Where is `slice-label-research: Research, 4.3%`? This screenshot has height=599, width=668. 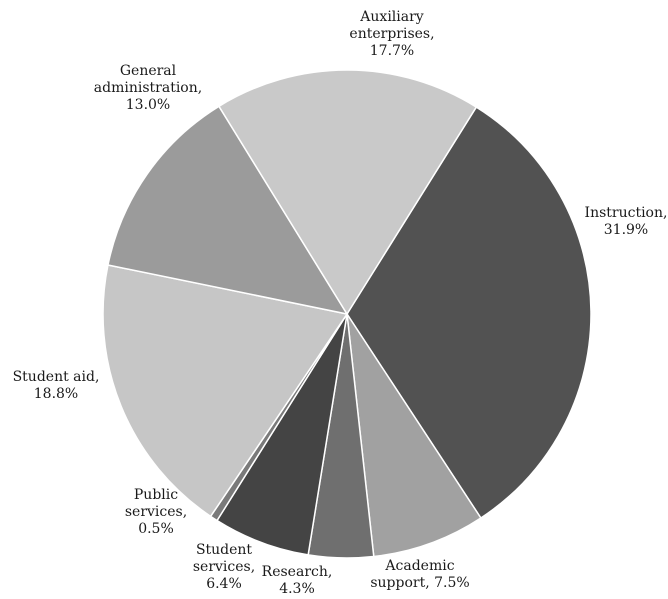
slice-label-research: Research, 4.3% is located at coordinates (297, 580).